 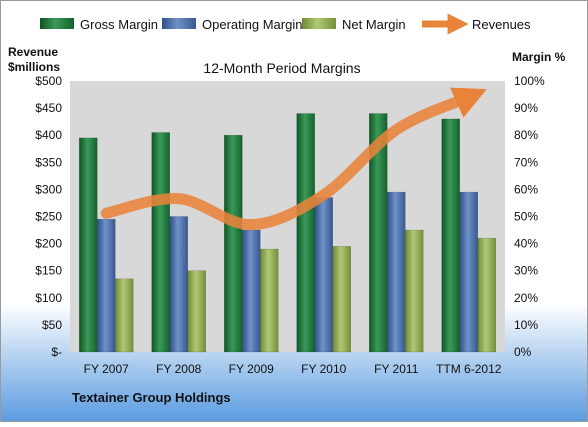 I want to click on left-tick-label: $450, so click(x=48, y=108).